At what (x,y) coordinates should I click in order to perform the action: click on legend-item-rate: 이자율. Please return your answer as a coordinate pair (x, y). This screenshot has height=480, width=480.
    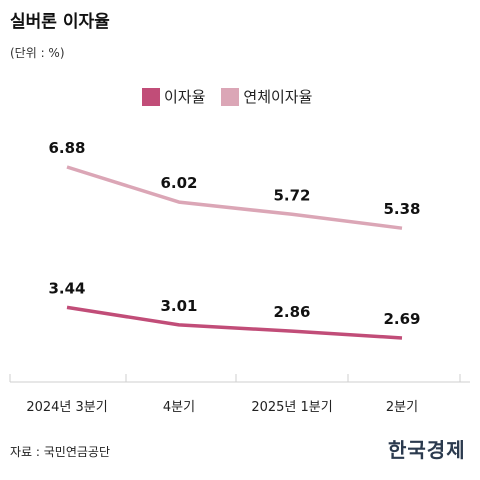
    Looking at the image, I should click on (173, 96).